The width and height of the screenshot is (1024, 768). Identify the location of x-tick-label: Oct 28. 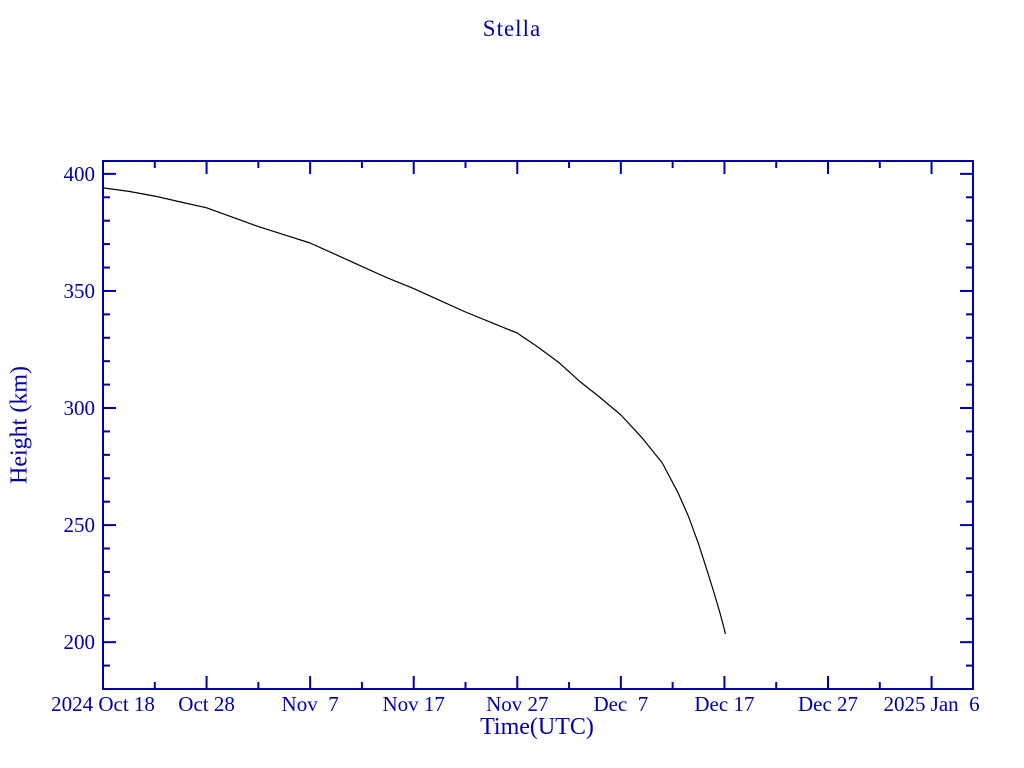
(206, 704).